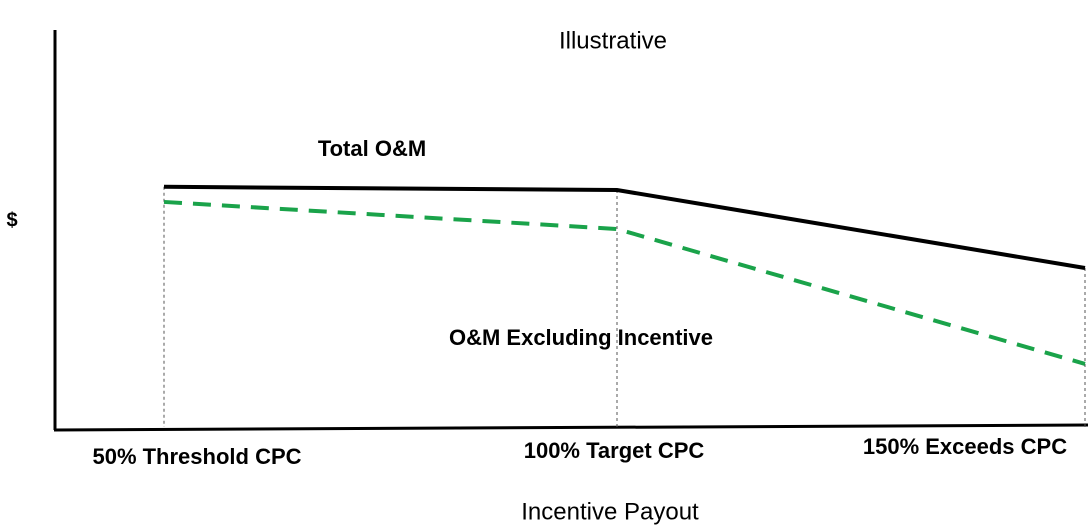 Image resolution: width=1090 pixels, height=532 pixels. What do you see at coordinates (581, 337) in the screenshot?
I see `series-label: O&M Excluding Incentive` at bounding box center [581, 337].